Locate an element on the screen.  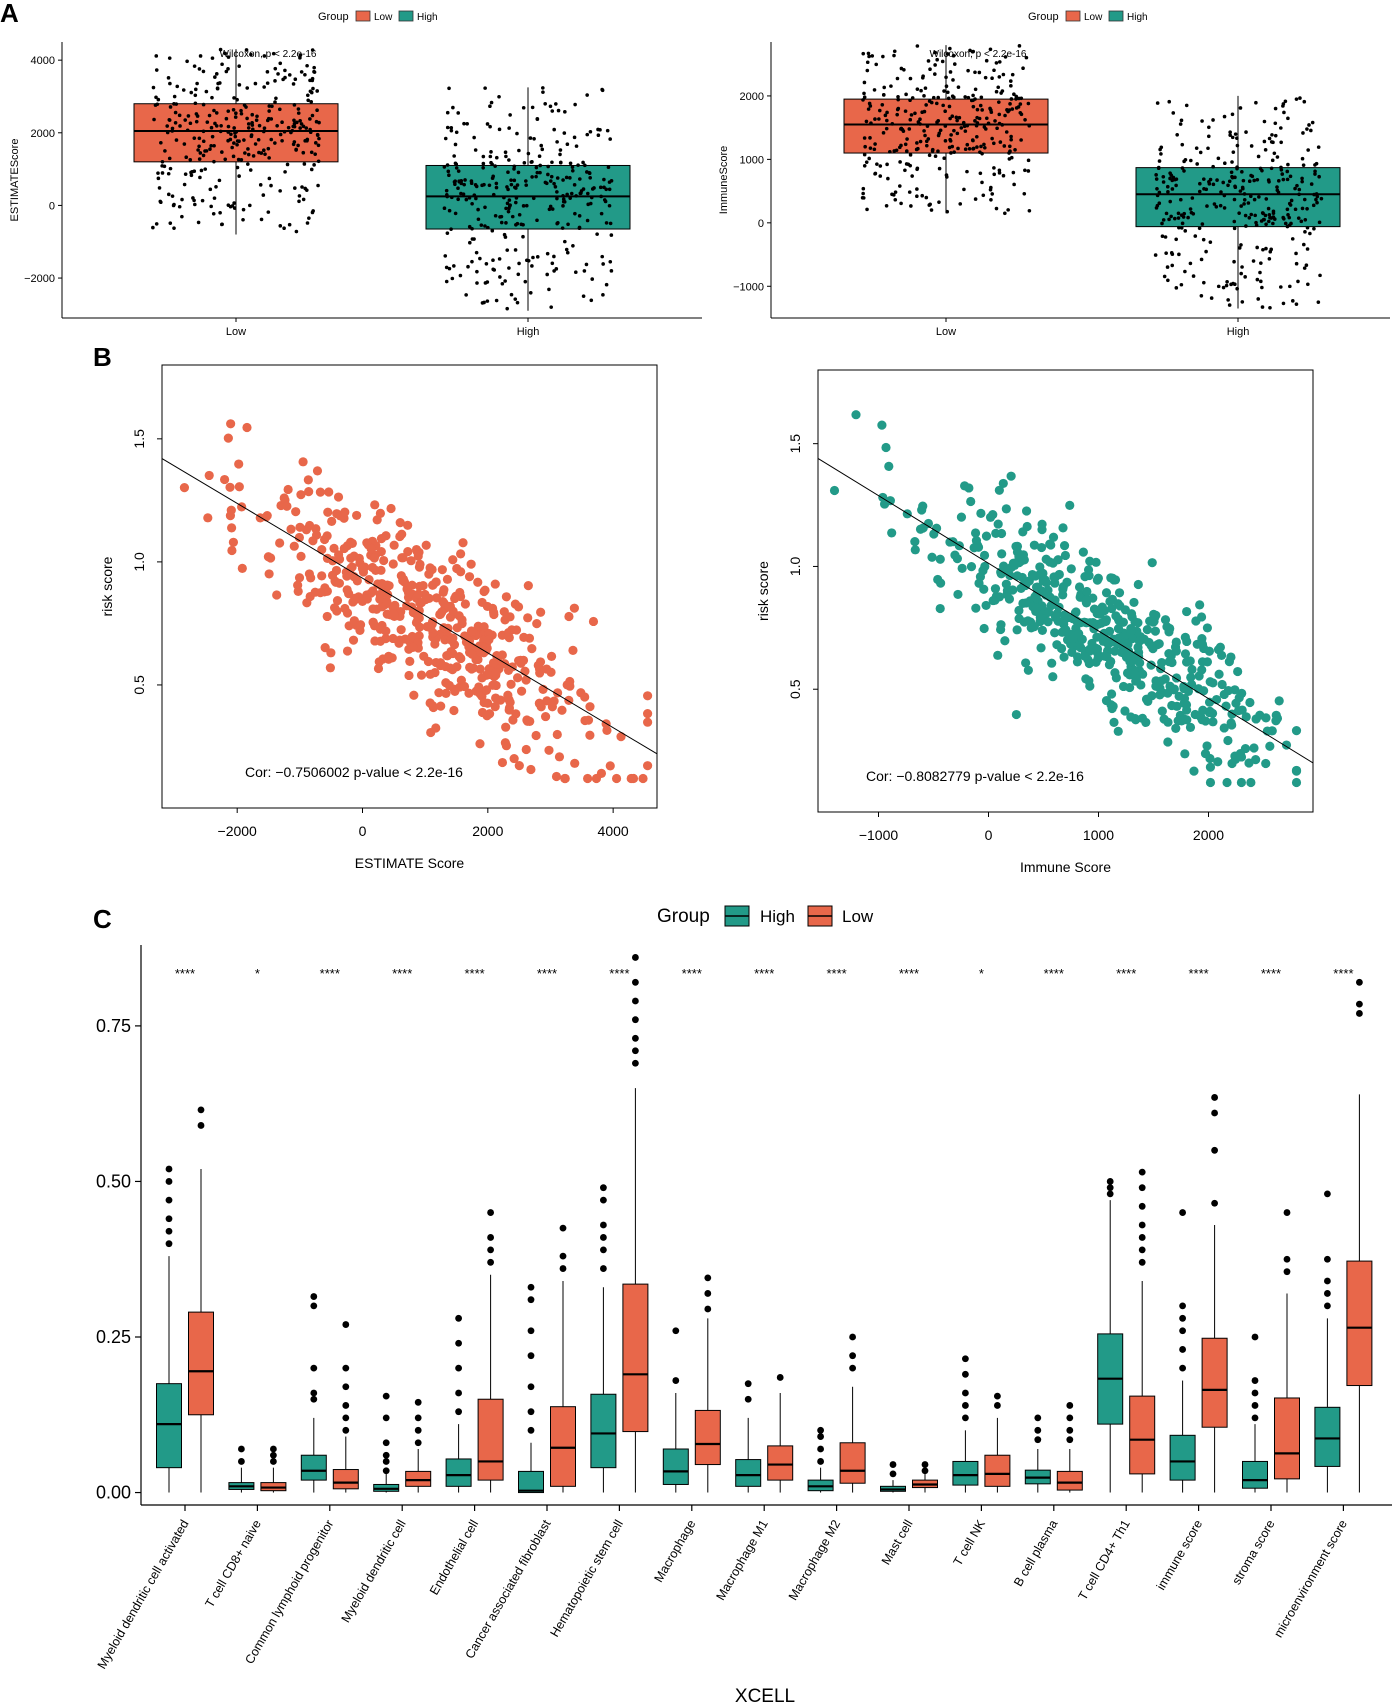
y-tick-label: 0.00 is located at coordinates (113, 1493).